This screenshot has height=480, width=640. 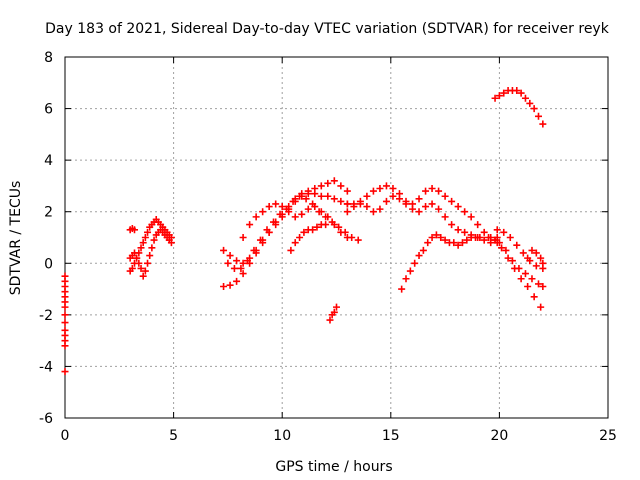 I want to click on y-tick-label: 6, so click(x=48, y=110).